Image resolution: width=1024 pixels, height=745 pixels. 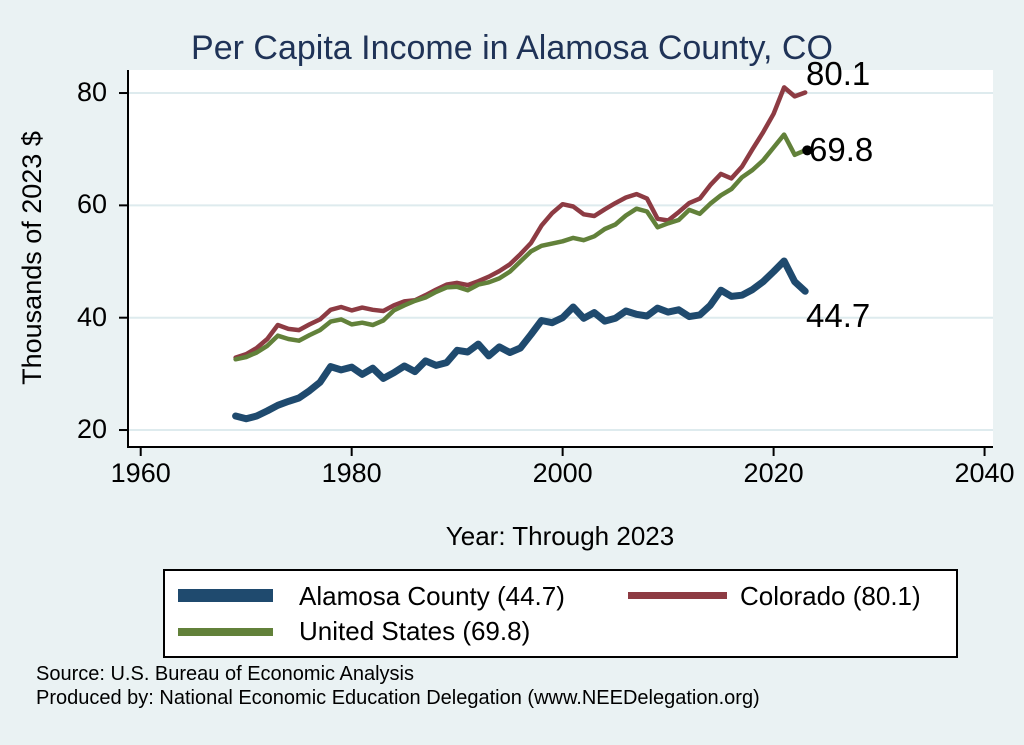 I want to click on x-tick-label-1980: 1980, so click(x=351, y=473).